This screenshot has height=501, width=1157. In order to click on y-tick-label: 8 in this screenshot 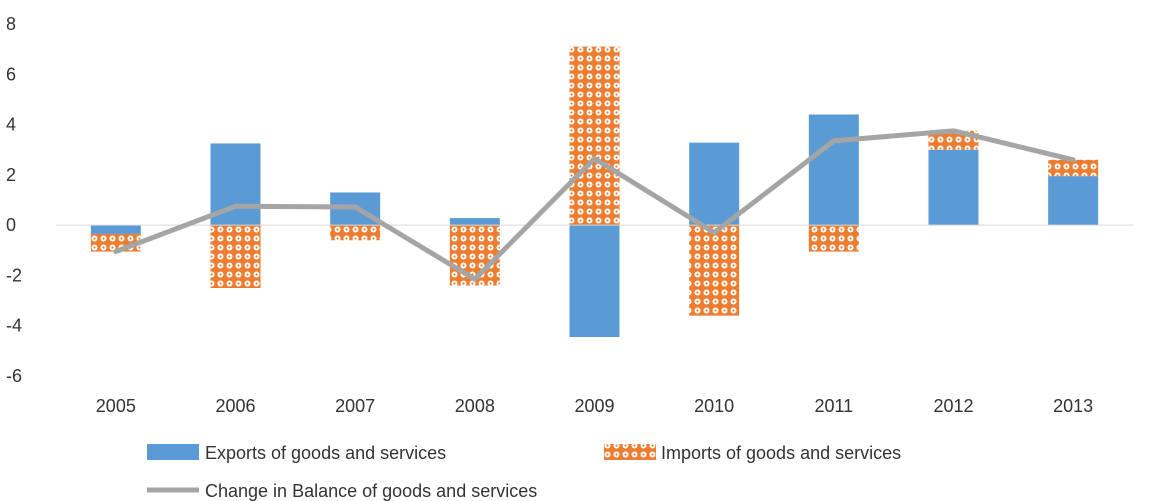, I will do `click(11, 24)`.